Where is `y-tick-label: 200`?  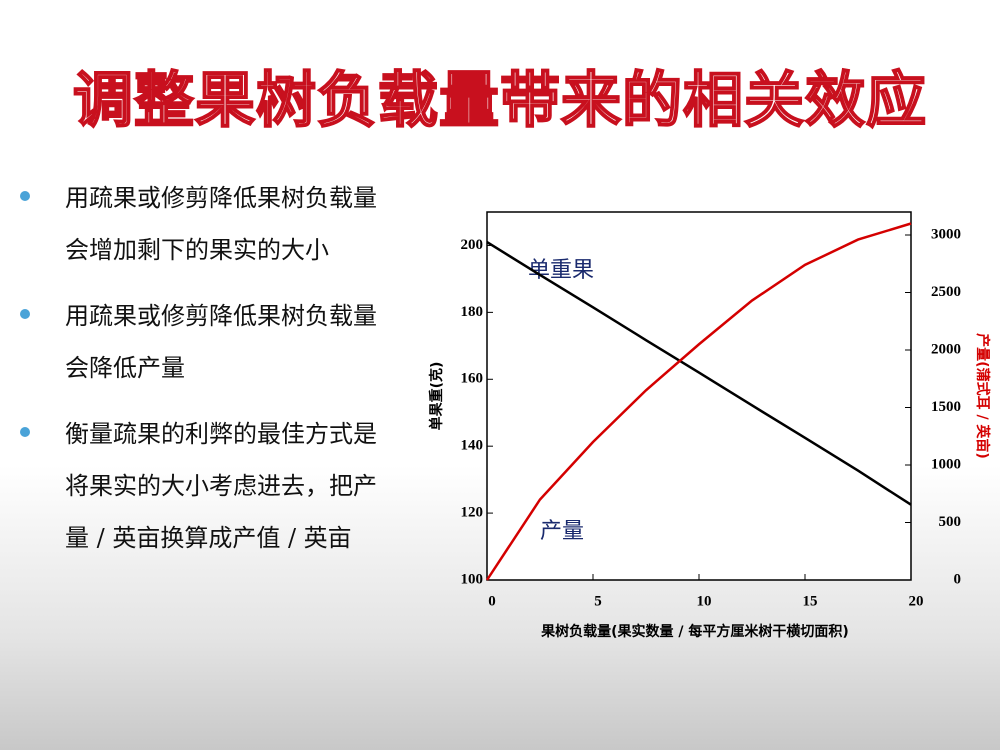 y-tick-label: 200 is located at coordinates (472, 245).